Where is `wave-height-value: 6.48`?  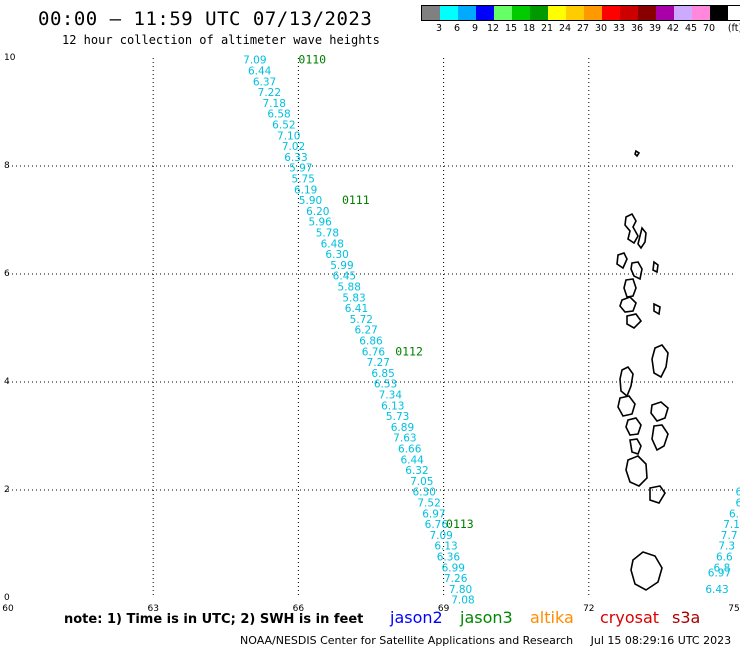
wave-height-value: 6.48 is located at coordinates (332, 244).